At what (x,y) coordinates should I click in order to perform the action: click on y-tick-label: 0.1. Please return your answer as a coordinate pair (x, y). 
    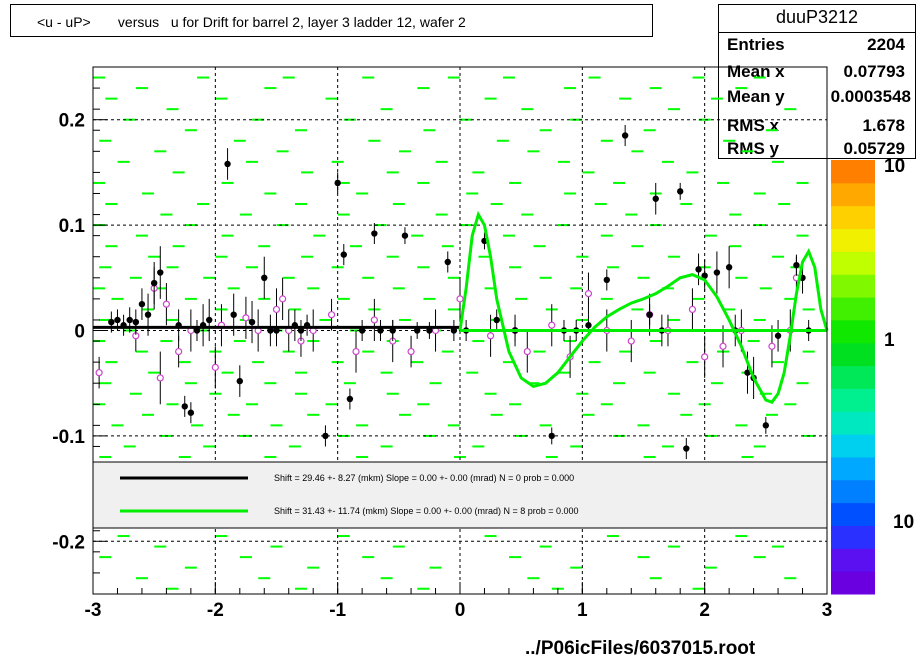
    Looking at the image, I should click on (72, 226).